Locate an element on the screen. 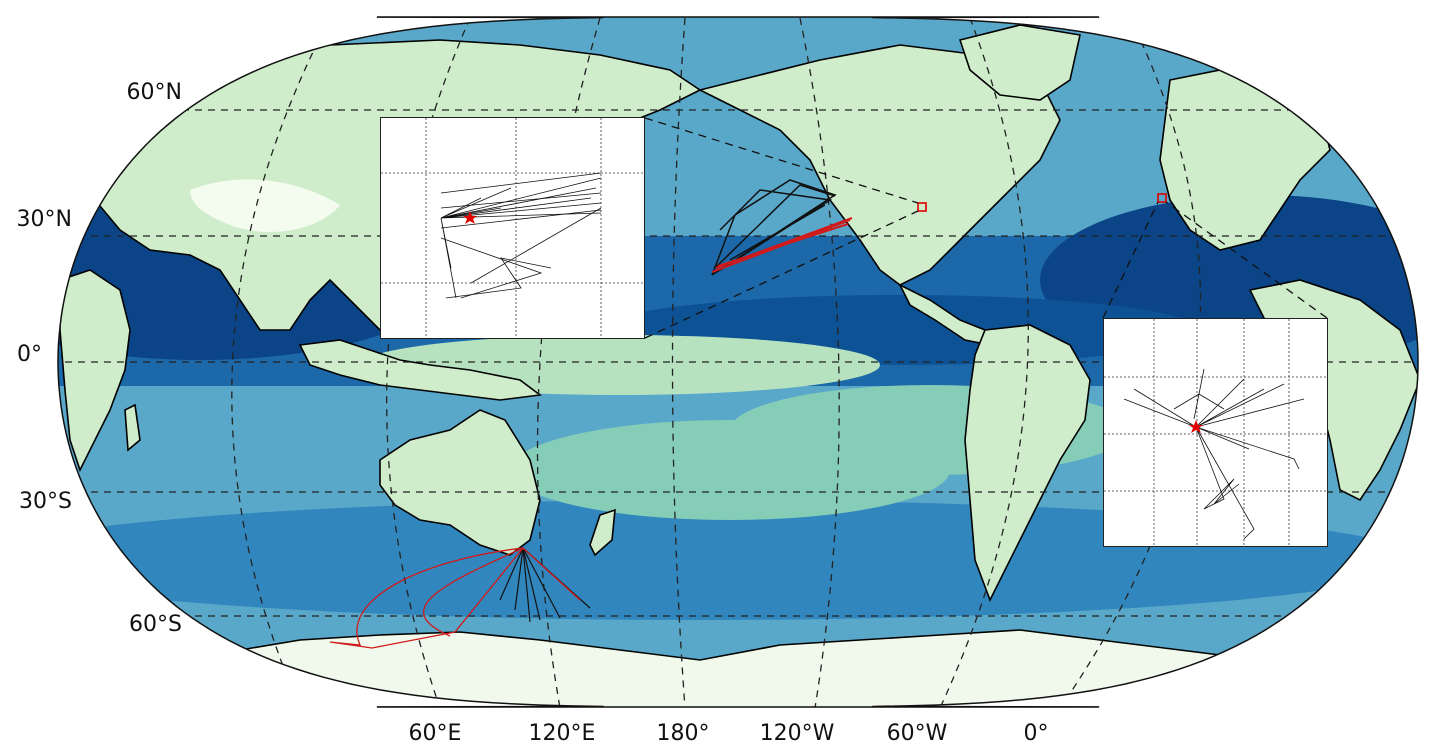 Image resolution: width=1430 pixels, height=755 pixels. atlantic-inset is located at coordinates (1215, 432).